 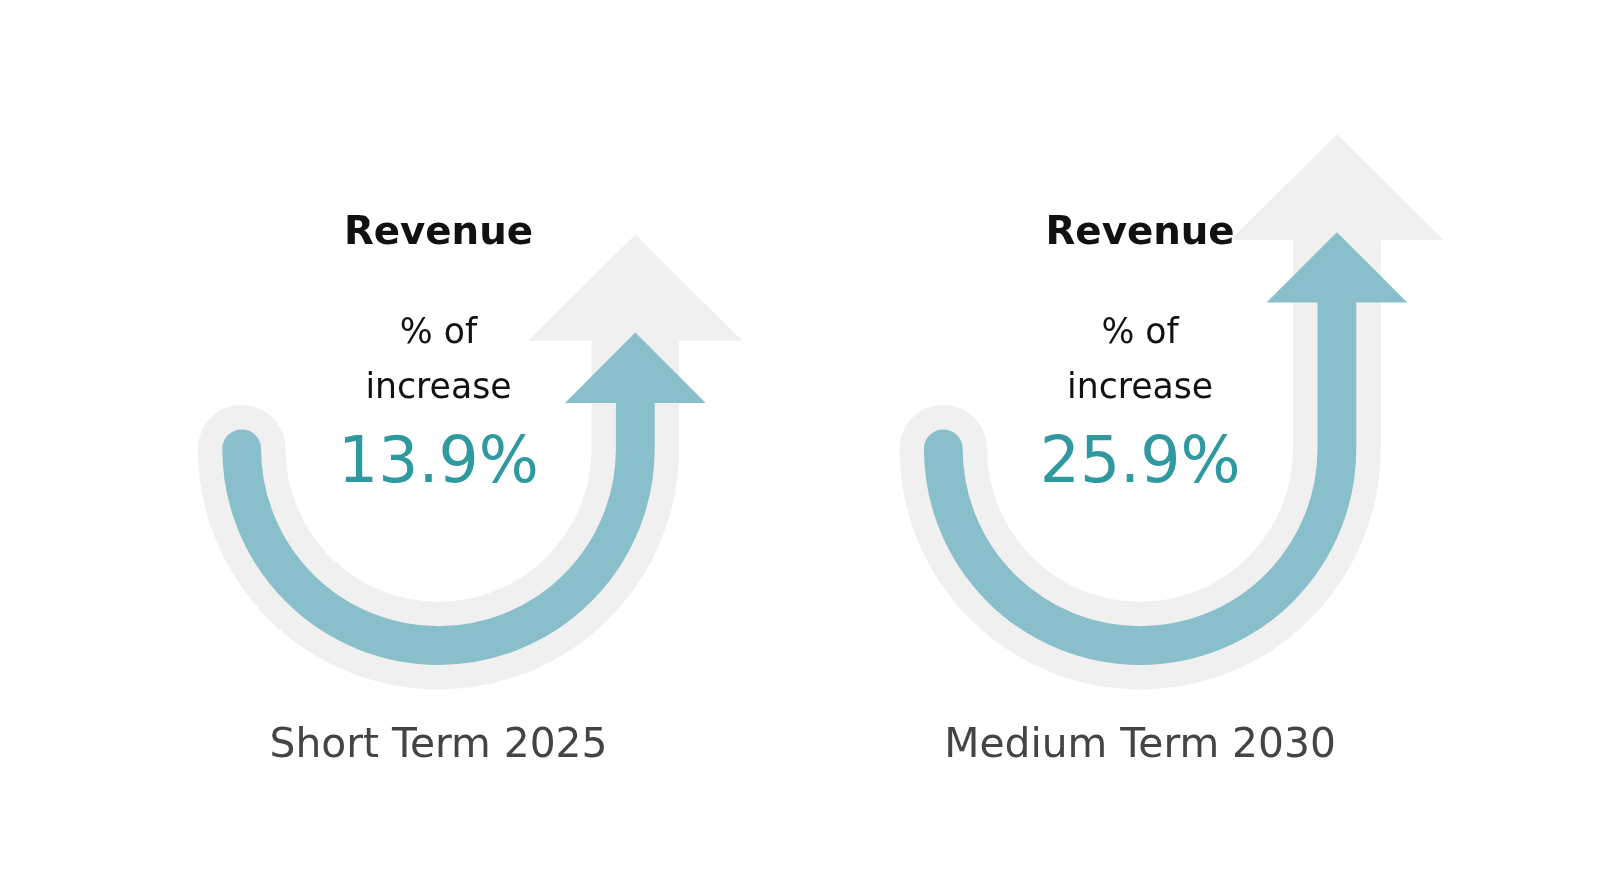 What do you see at coordinates (438, 460) in the screenshot?
I see `data-label: 13.9%` at bounding box center [438, 460].